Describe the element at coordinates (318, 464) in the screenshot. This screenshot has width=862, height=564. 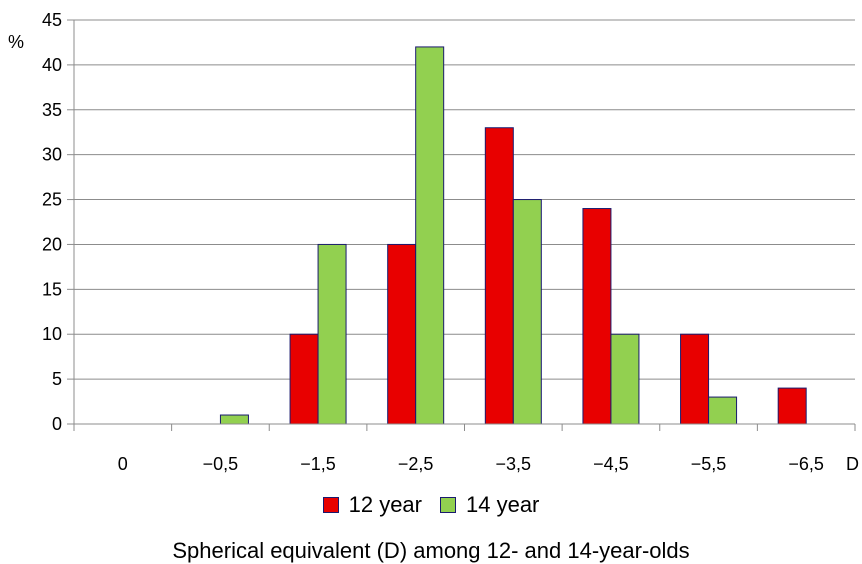
I see `x-tick-label: −1,5` at that location.